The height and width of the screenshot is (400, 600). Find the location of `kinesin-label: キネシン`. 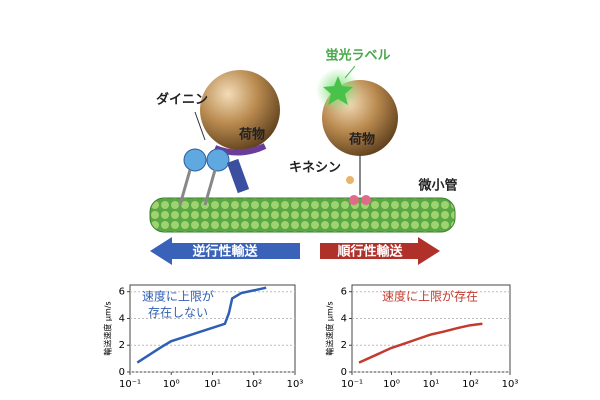

kinesin-label: キネシン is located at coordinates (315, 168).